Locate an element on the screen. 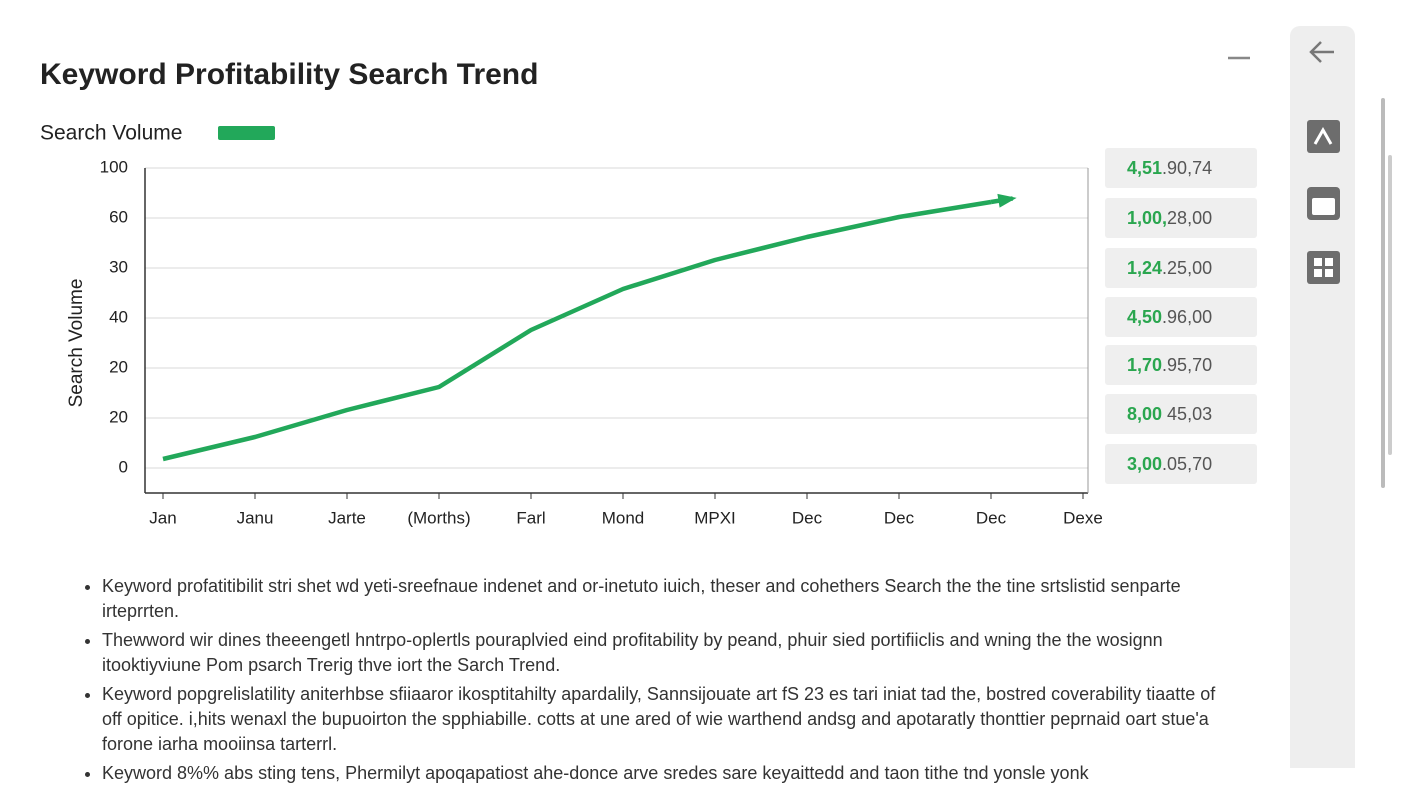 Image resolution: width=1408 pixels, height=790 pixels. value-rest: 28,00 is located at coordinates (1189, 218).